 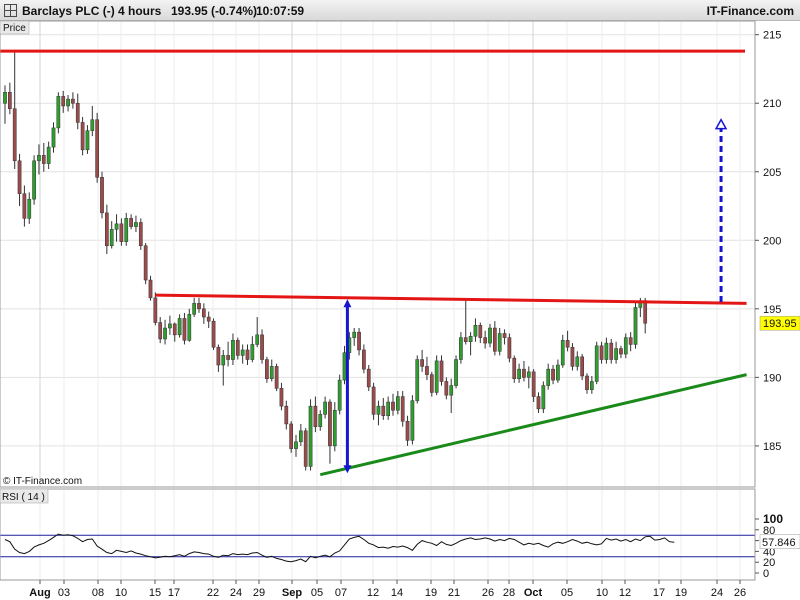 I want to click on time-tick-label: 05, so click(x=317, y=593).